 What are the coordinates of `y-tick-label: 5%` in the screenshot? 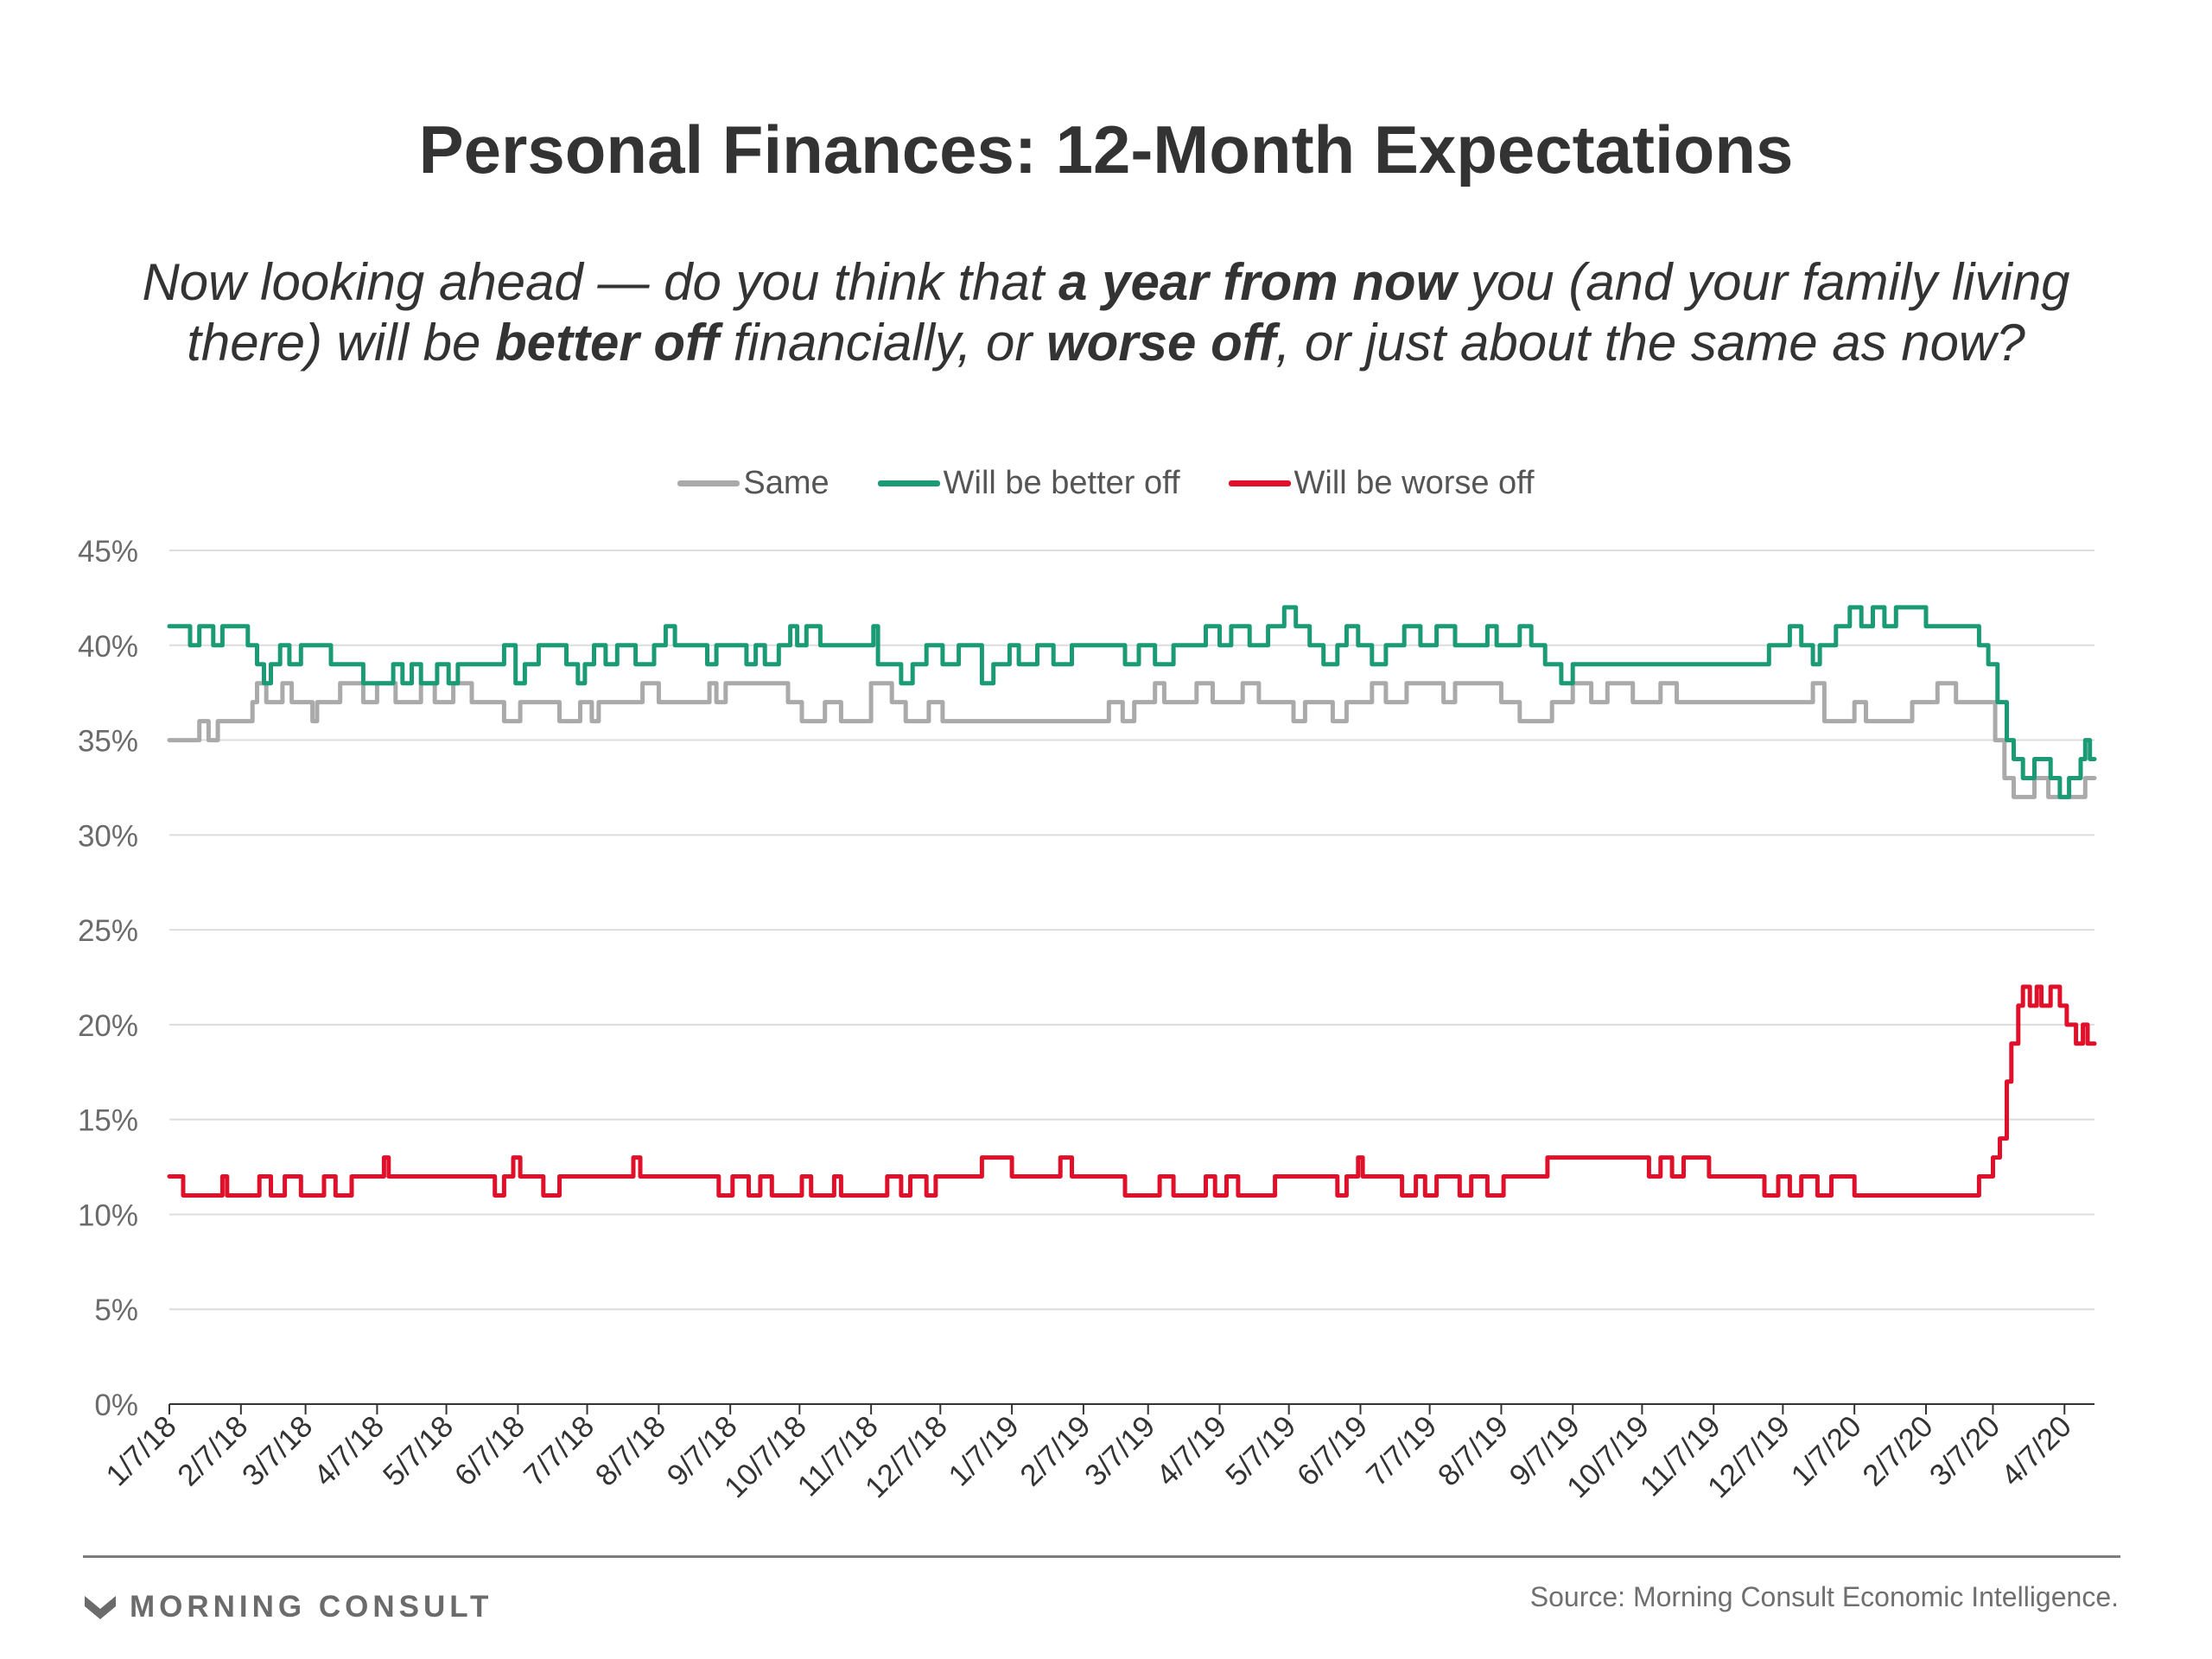 It's located at (116, 1310).